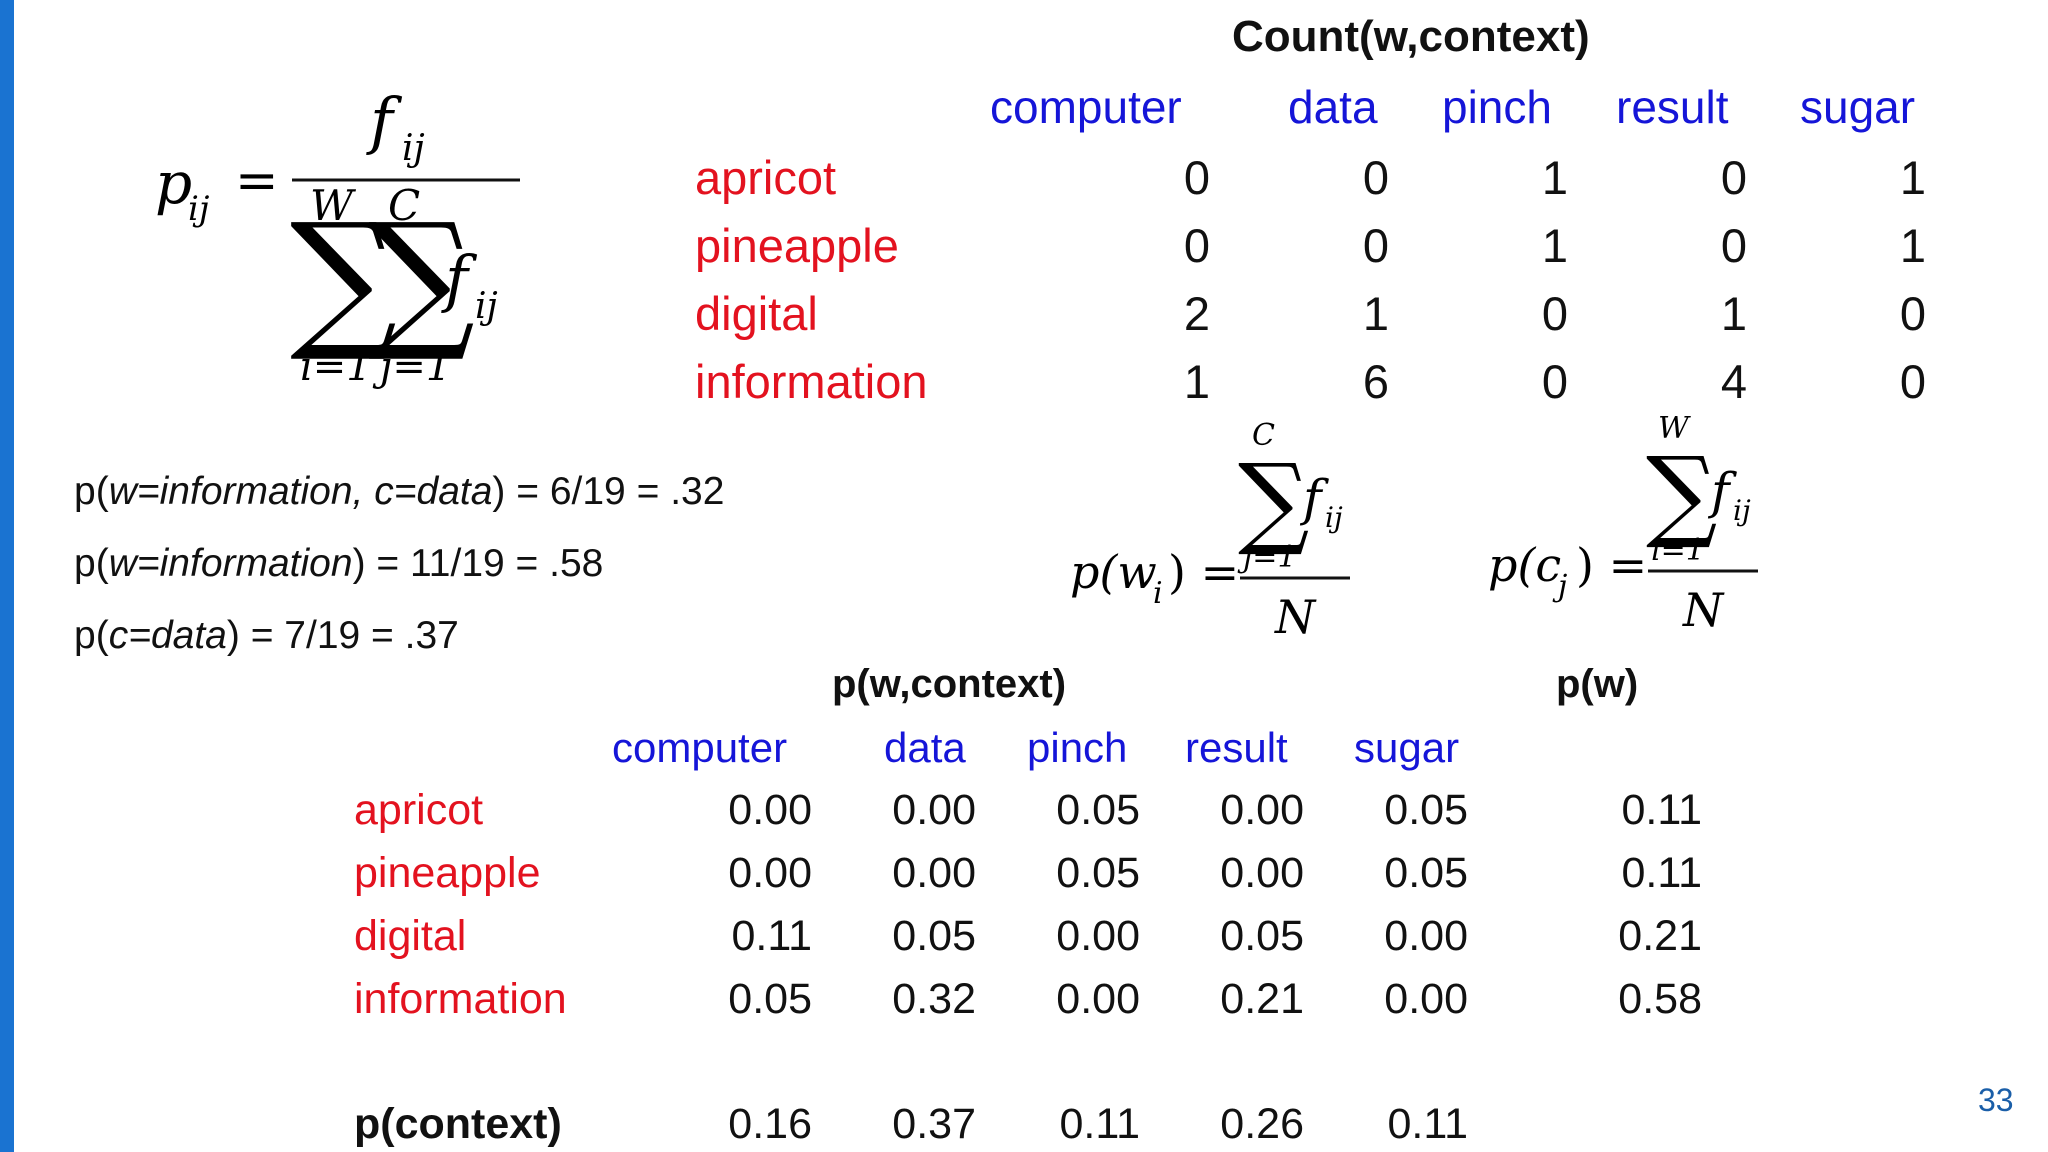  What do you see at coordinates (797, 245) in the screenshot?
I see `count-row-label: pineapple` at bounding box center [797, 245].